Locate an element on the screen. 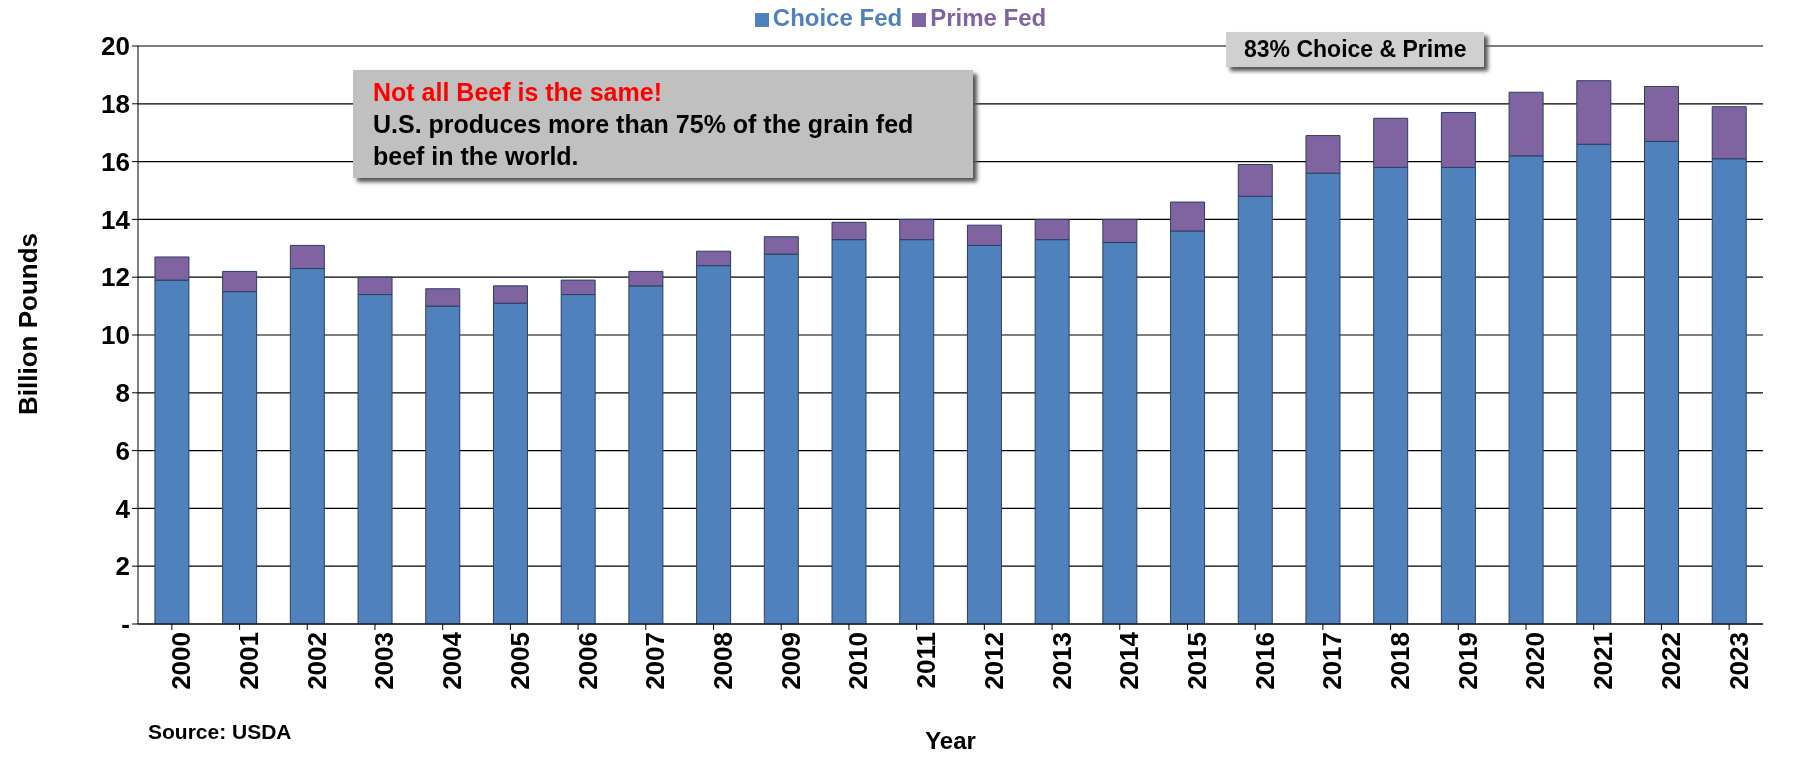 Image resolution: width=1801 pixels, height=762 pixels. x-tick-label: 2020 is located at coordinates (1535, 661).